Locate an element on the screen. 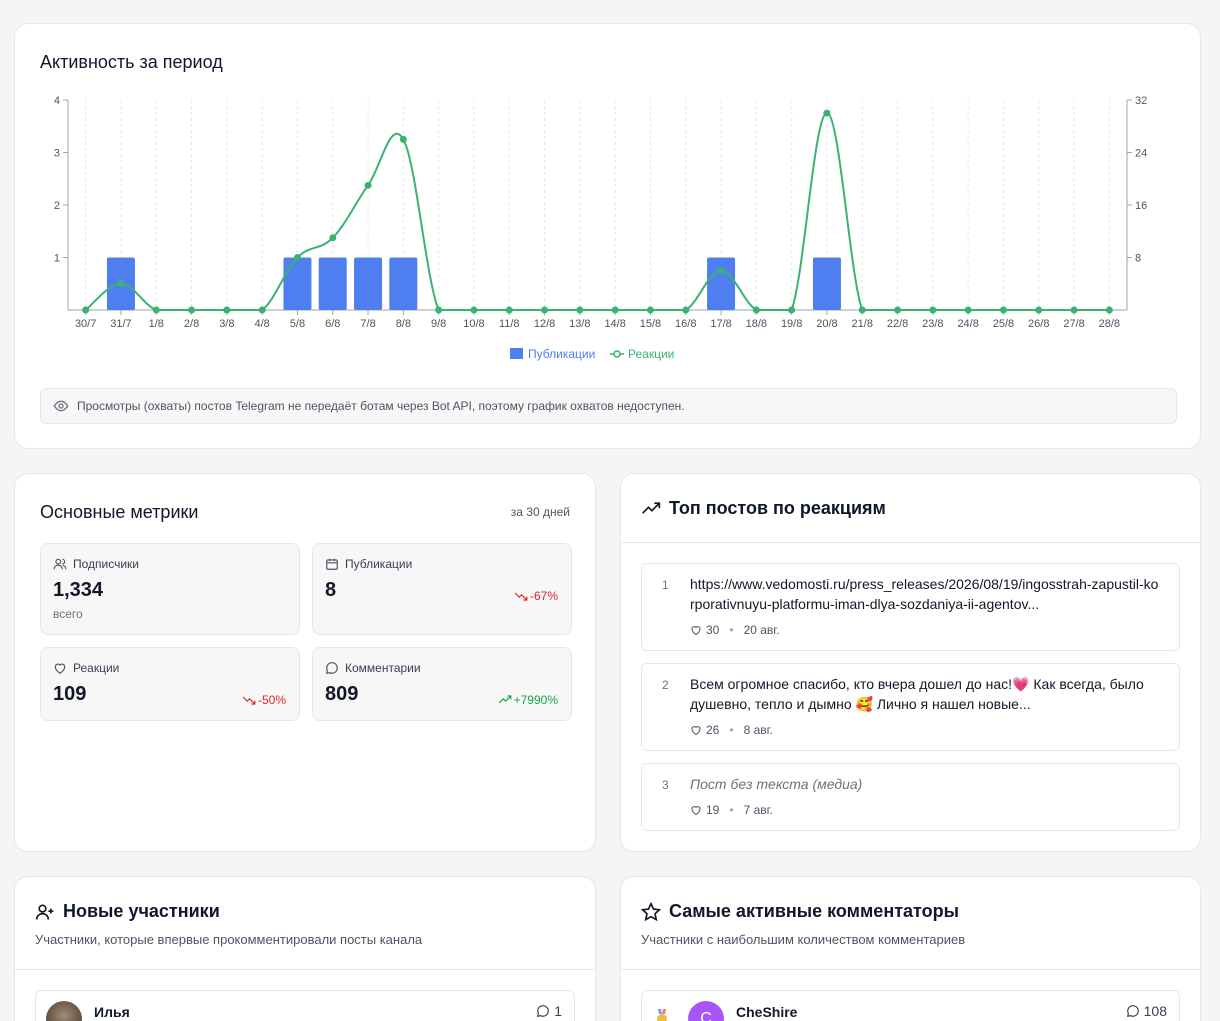 Image resolution: width=1220 pixels, height=1021 pixels. metric-delta-publications: -67% is located at coordinates (536, 596).